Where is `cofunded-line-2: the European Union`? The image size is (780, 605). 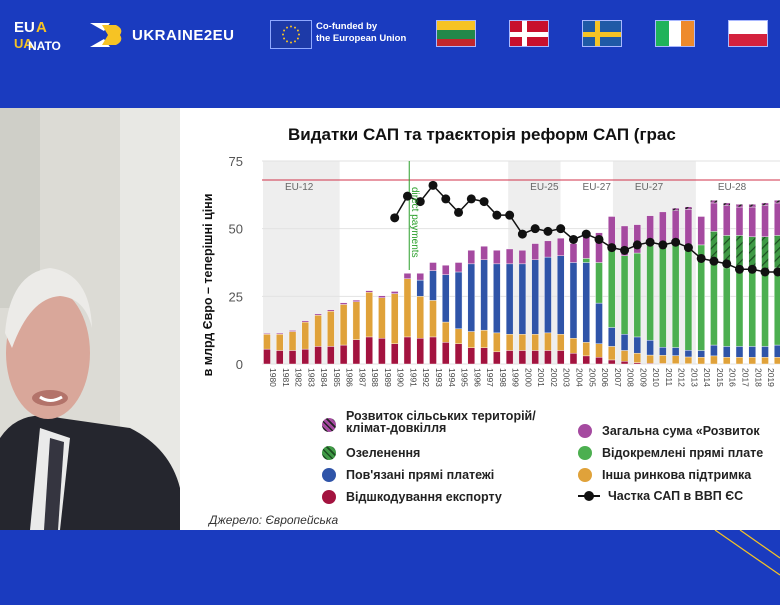
cofunded-line-2: the European Union is located at coordinates (361, 39).